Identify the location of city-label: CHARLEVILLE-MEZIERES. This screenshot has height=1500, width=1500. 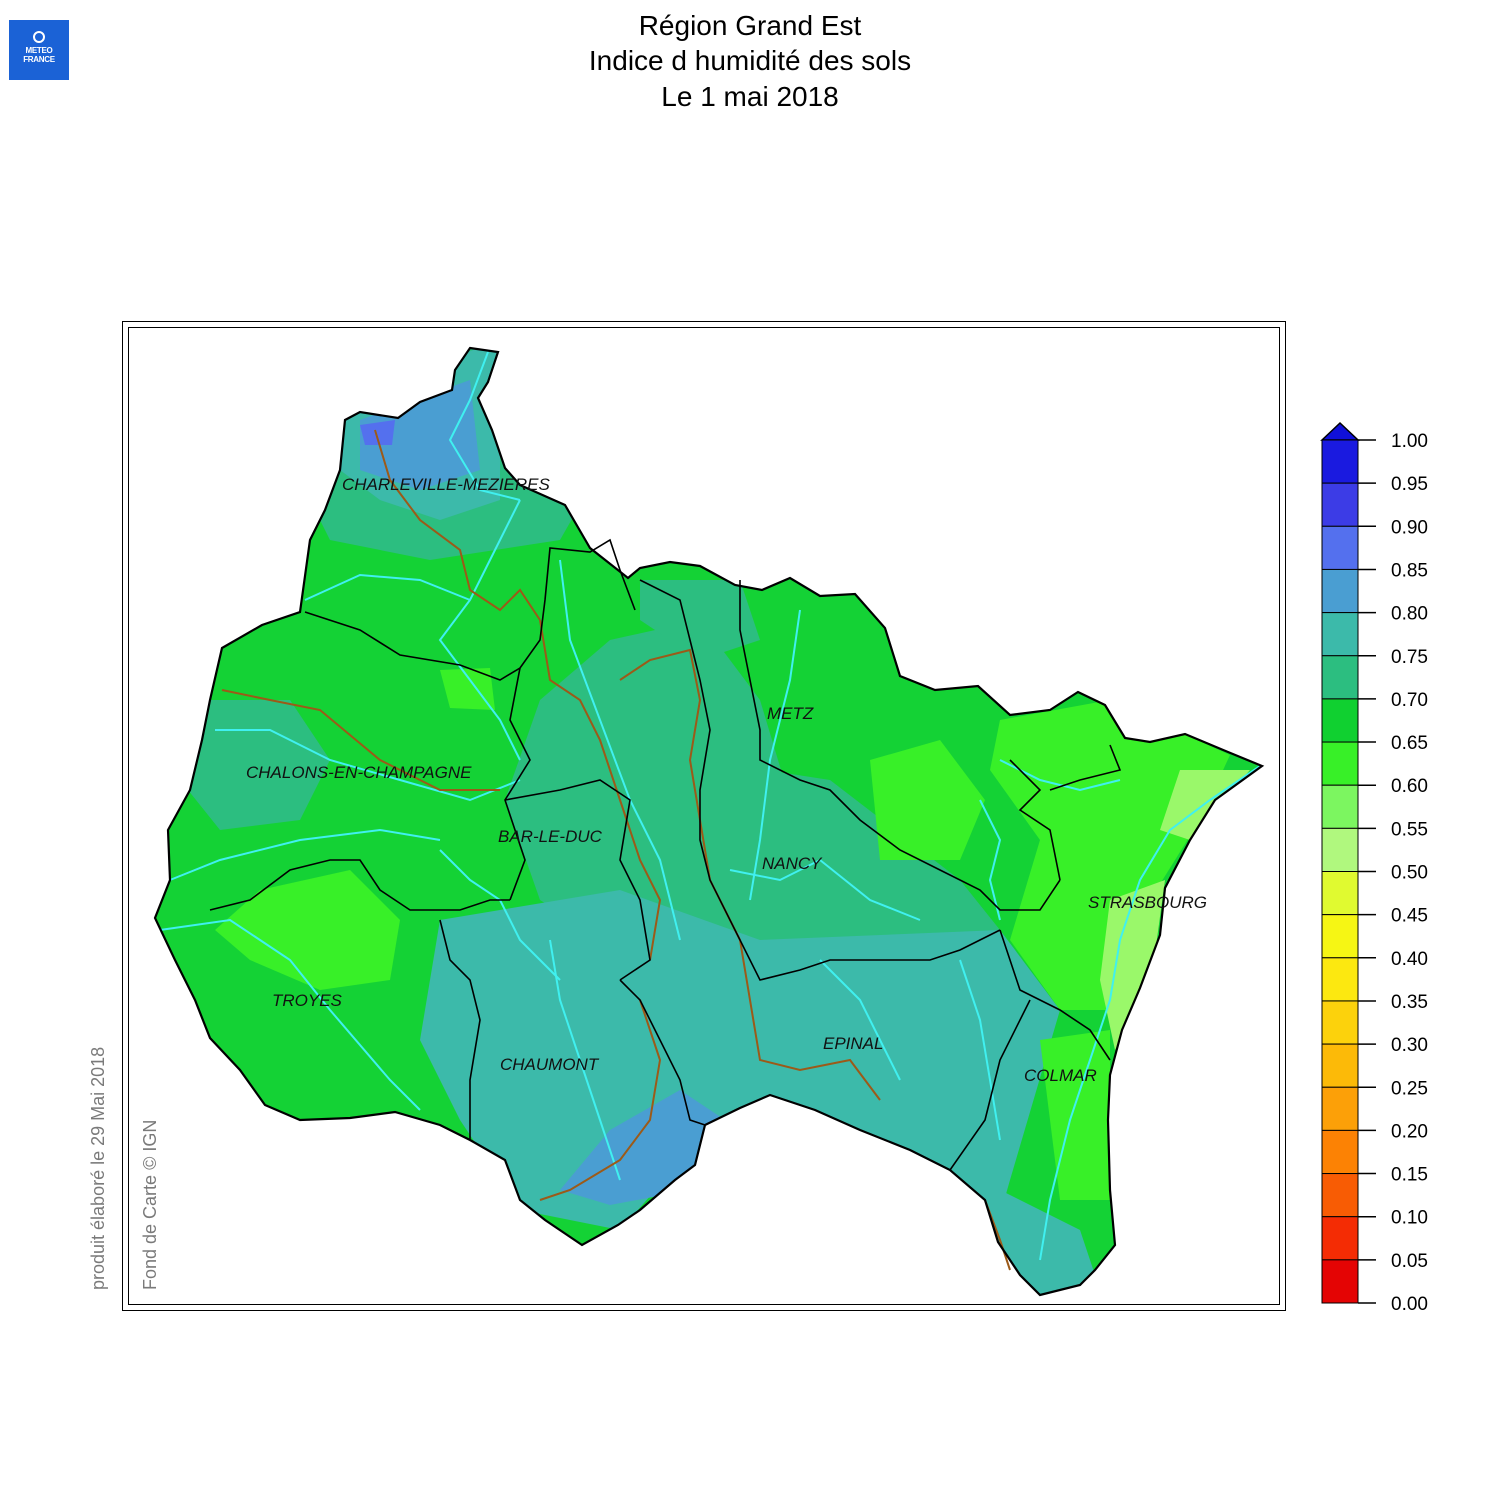
(446, 484).